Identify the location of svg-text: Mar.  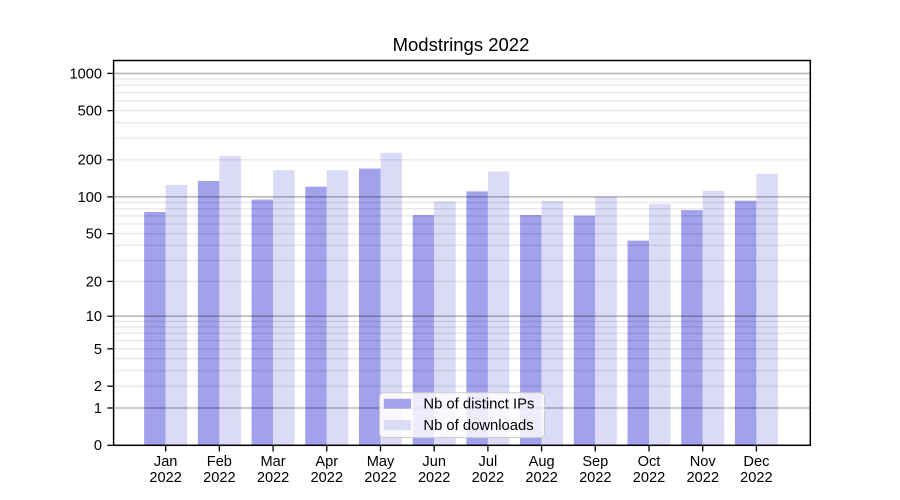
(272, 462).